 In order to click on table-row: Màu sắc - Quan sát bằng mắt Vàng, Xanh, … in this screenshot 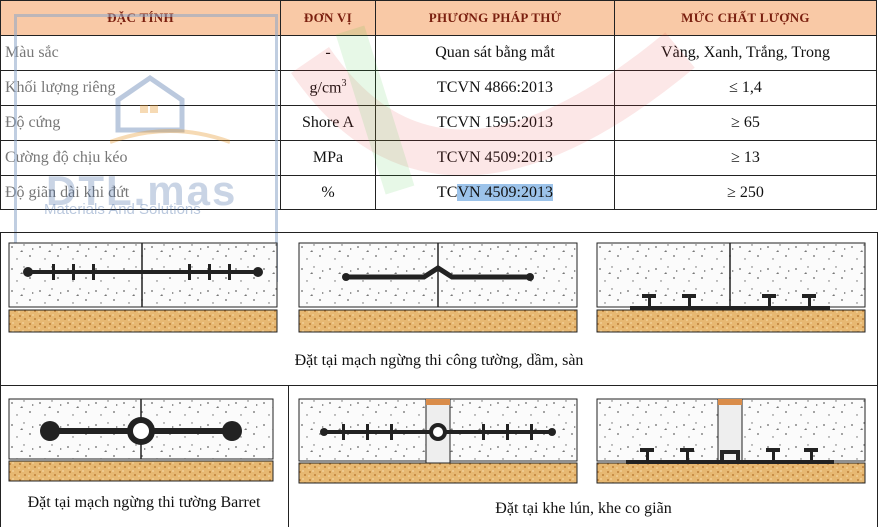, I will do `click(438, 53)`.